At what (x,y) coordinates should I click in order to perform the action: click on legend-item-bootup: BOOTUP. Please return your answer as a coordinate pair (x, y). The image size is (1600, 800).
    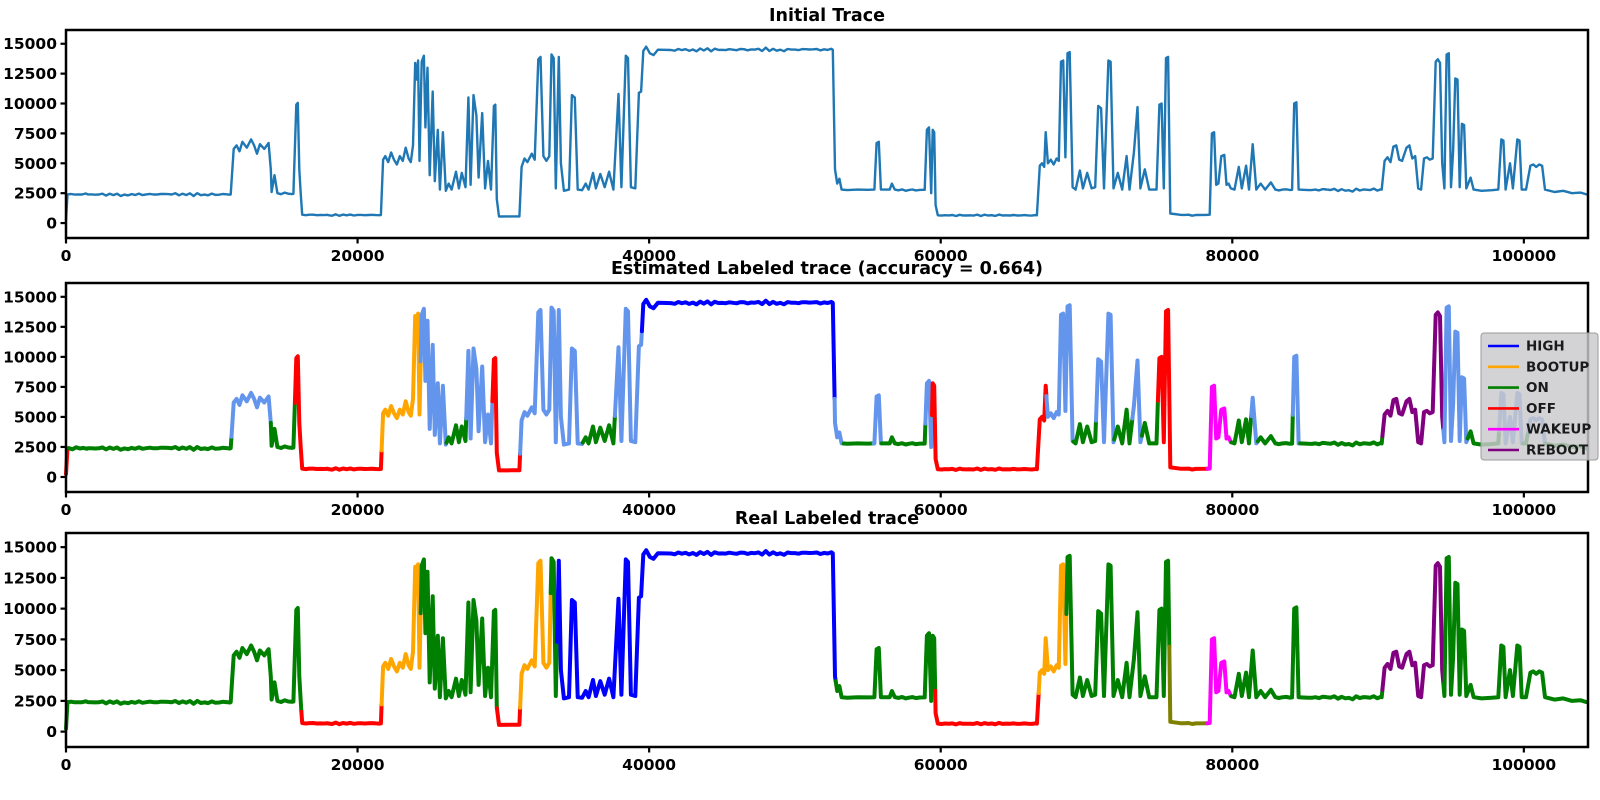
    Looking at the image, I should click on (1538, 367).